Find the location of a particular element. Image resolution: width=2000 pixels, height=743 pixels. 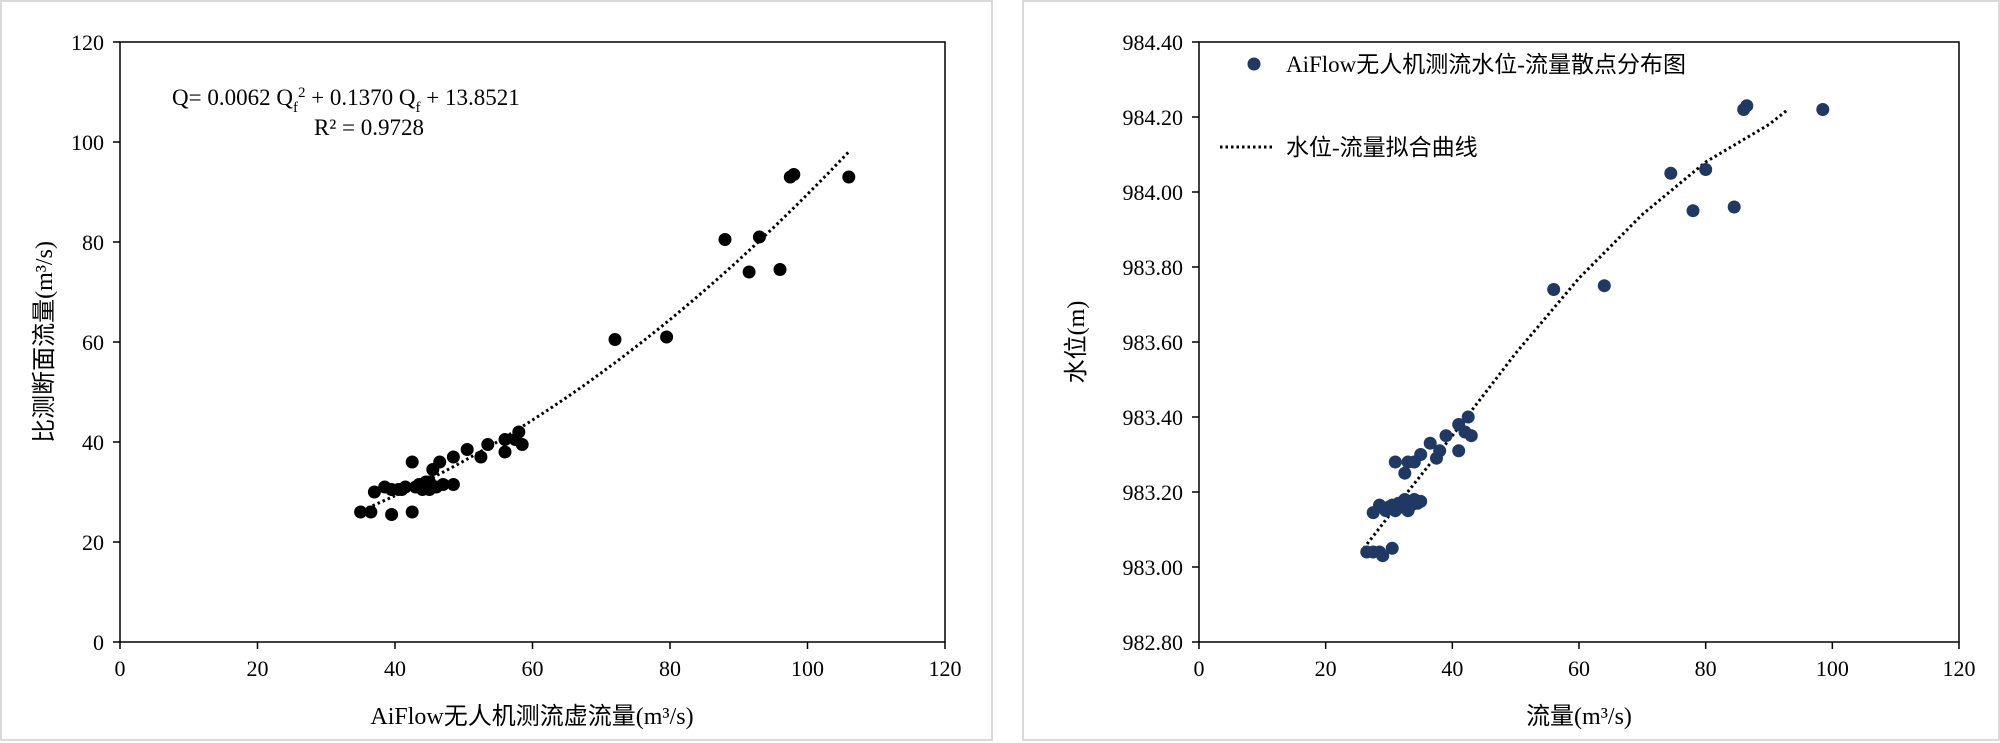

l-x-tick-label: 80 is located at coordinates (670, 668).